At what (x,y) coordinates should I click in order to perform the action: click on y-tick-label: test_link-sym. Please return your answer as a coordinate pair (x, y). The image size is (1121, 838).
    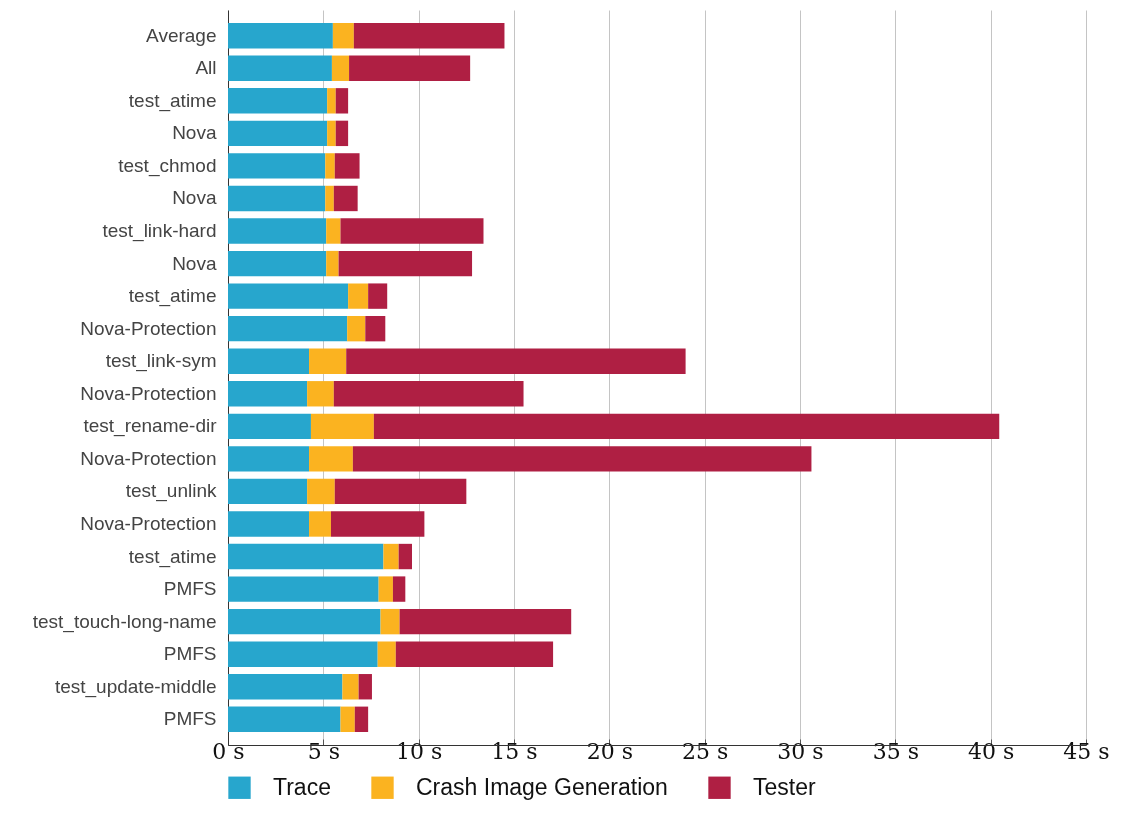
    Looking at the image, I should click on (161, 361).